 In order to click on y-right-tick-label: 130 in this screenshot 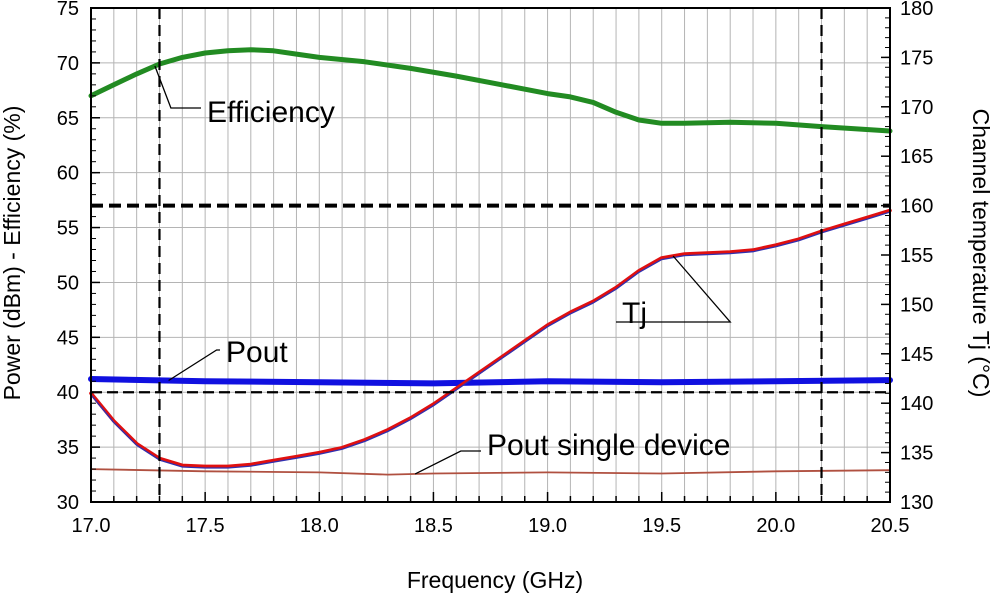, I will do `click(916, 503)`.